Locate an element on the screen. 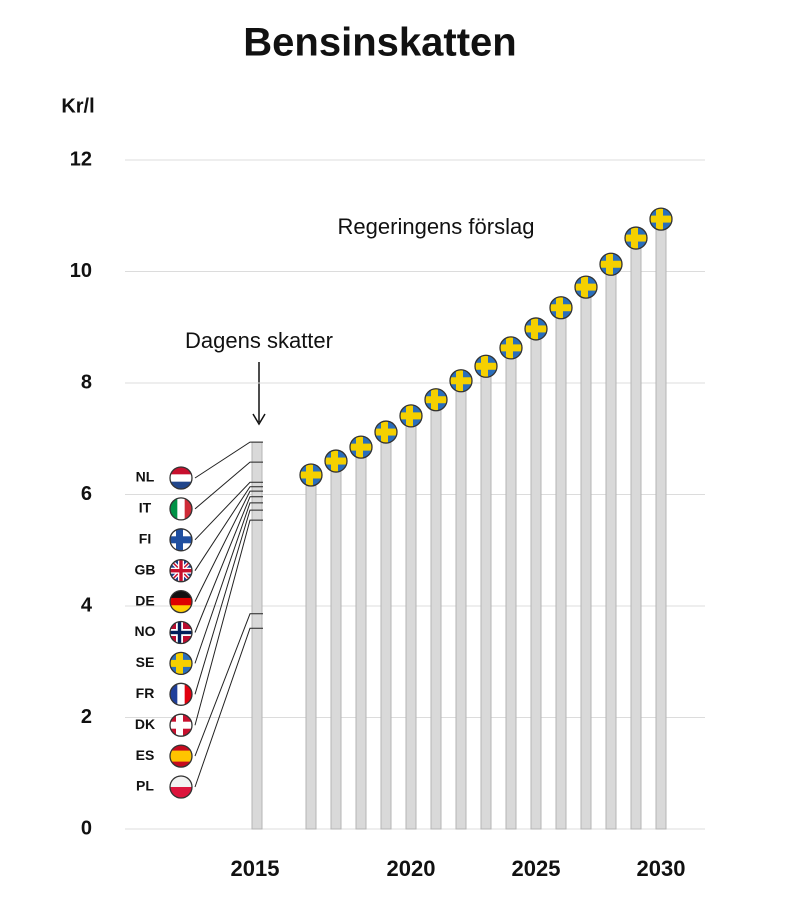  x-tick-label: 2025 is located at coordinates (536, 868).